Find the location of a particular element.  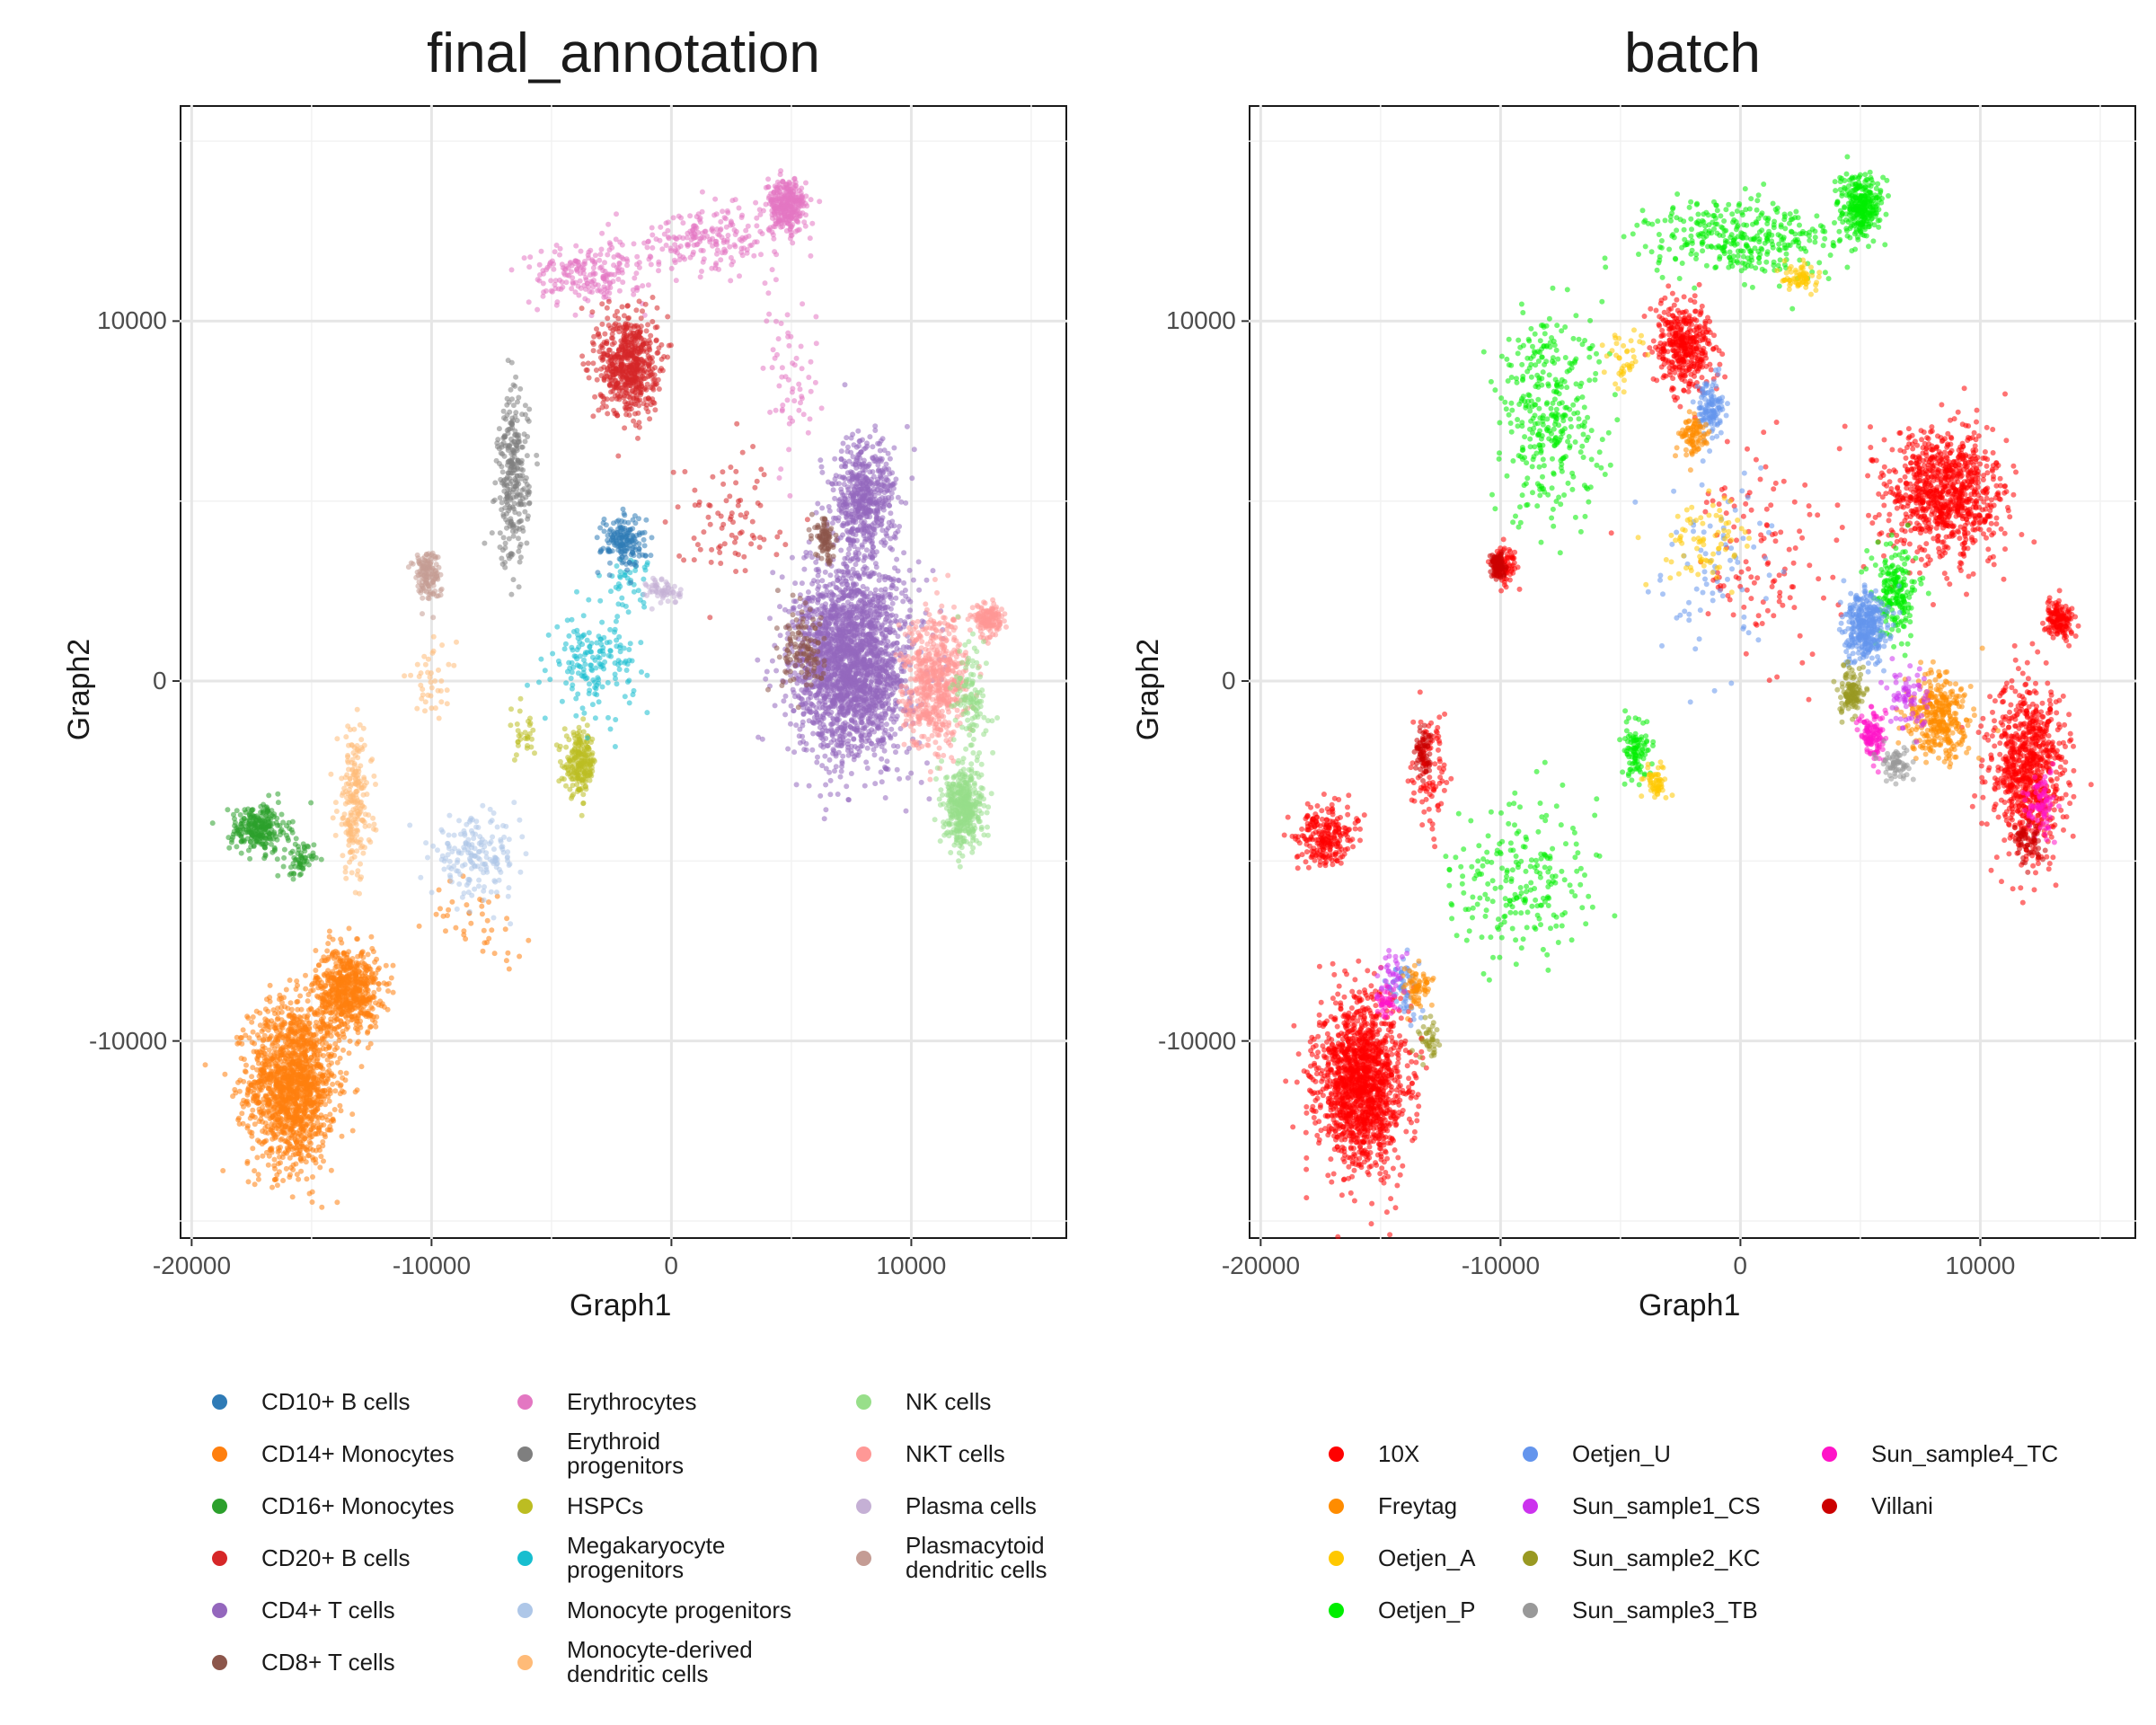

left-x-axis-title: Graph1 is located at coordinates (621, 1305).